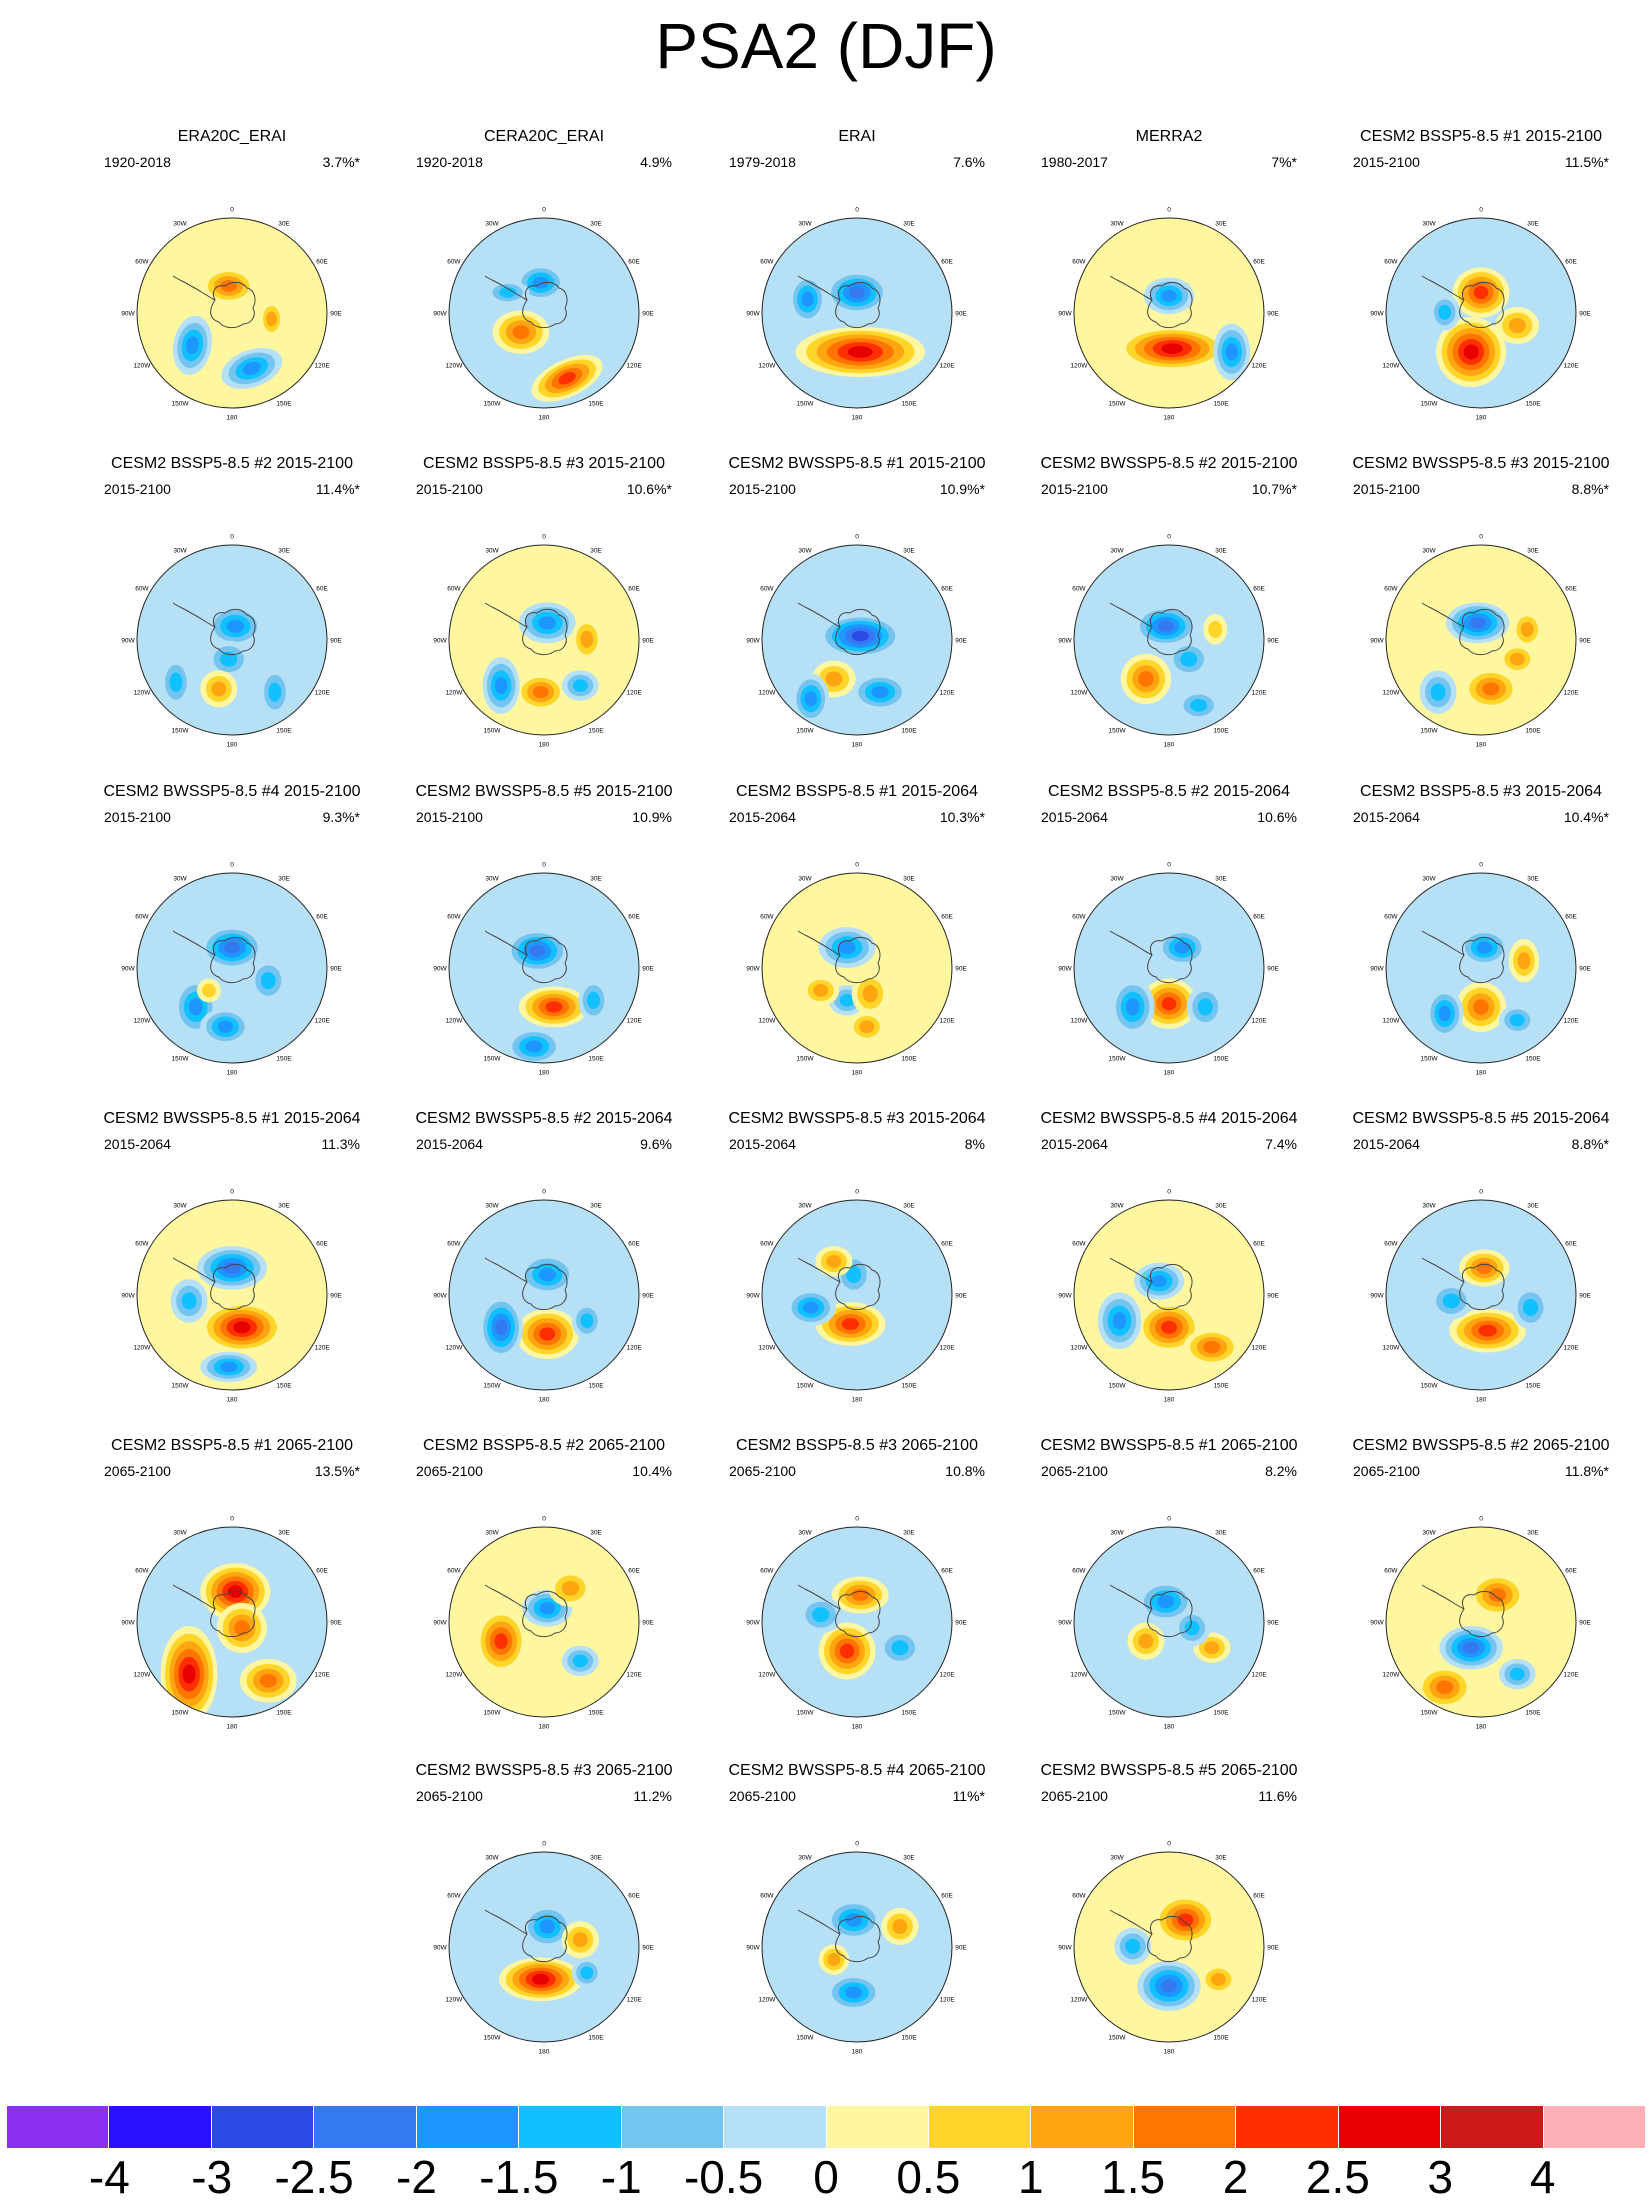  Describe the element at coordinates (857, 1770) in the screenshot. I see `panel-title: CESM2 BWSSP5-8.5 #4 2065-2100` at that location.